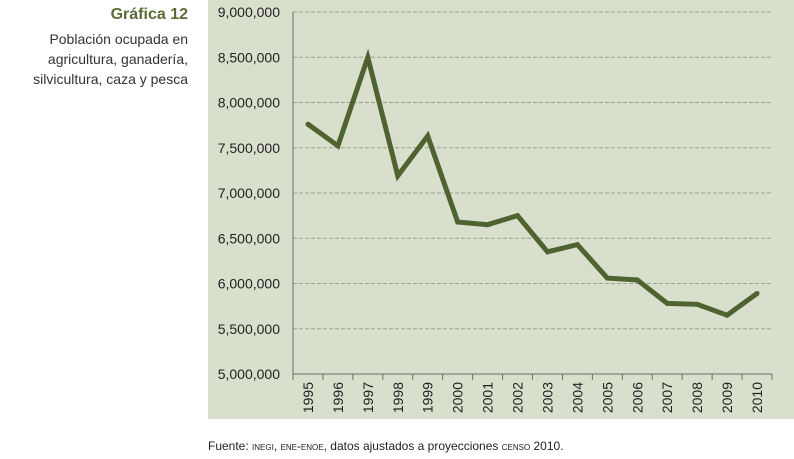 Image resolution: width=794 pixels, height=459 pixels. I want to click on y-tick-label: 5,500,000, so click(249, 329).